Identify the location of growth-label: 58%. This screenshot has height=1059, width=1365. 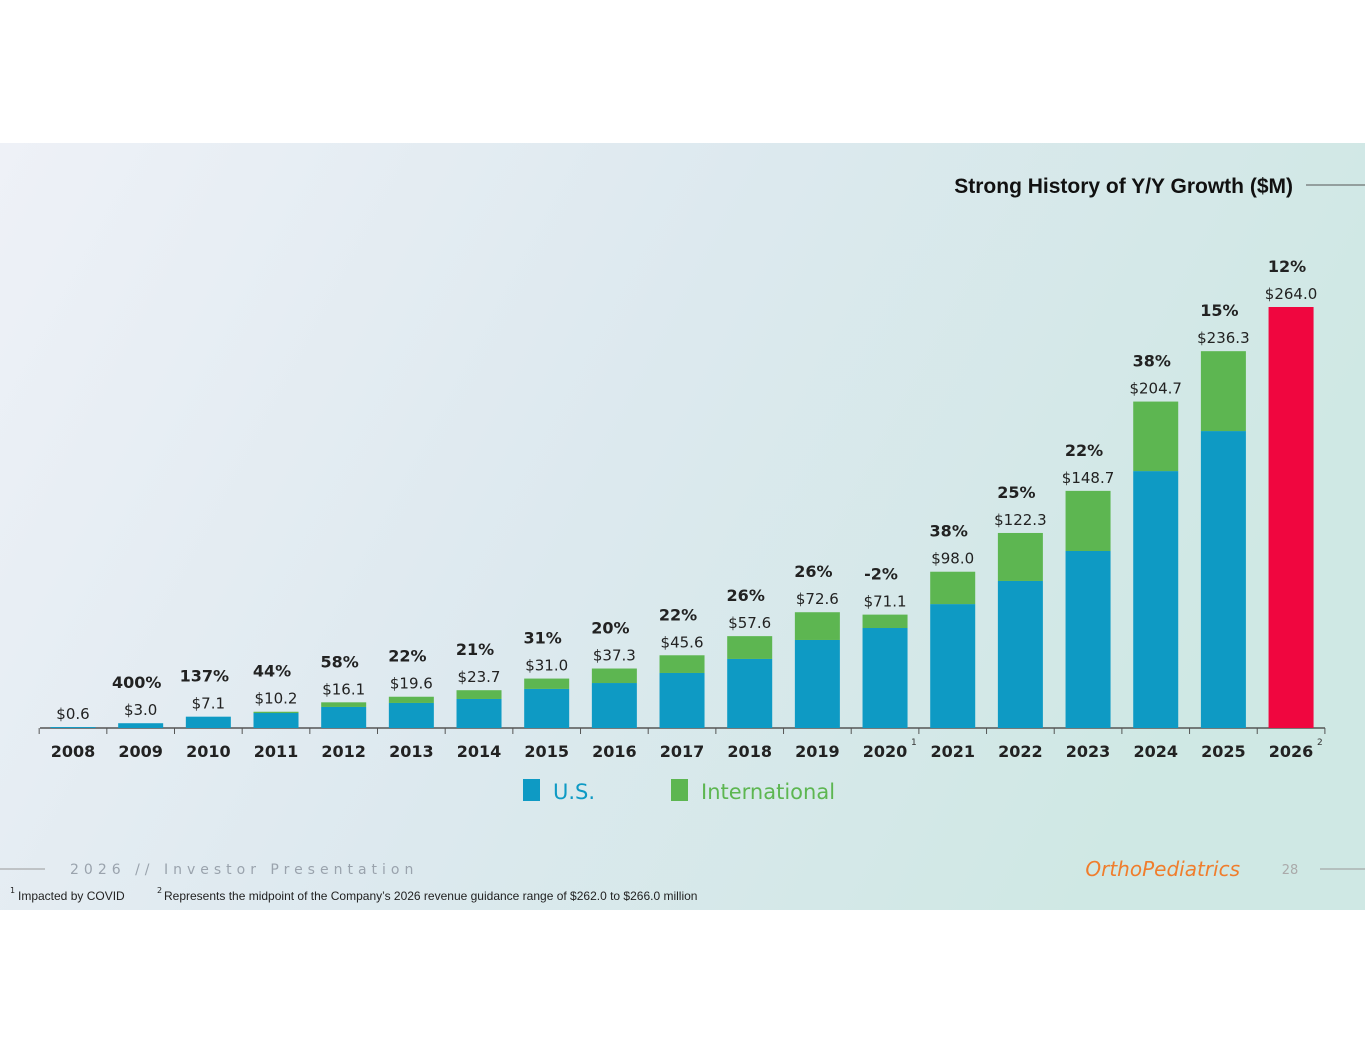
(340, 661).